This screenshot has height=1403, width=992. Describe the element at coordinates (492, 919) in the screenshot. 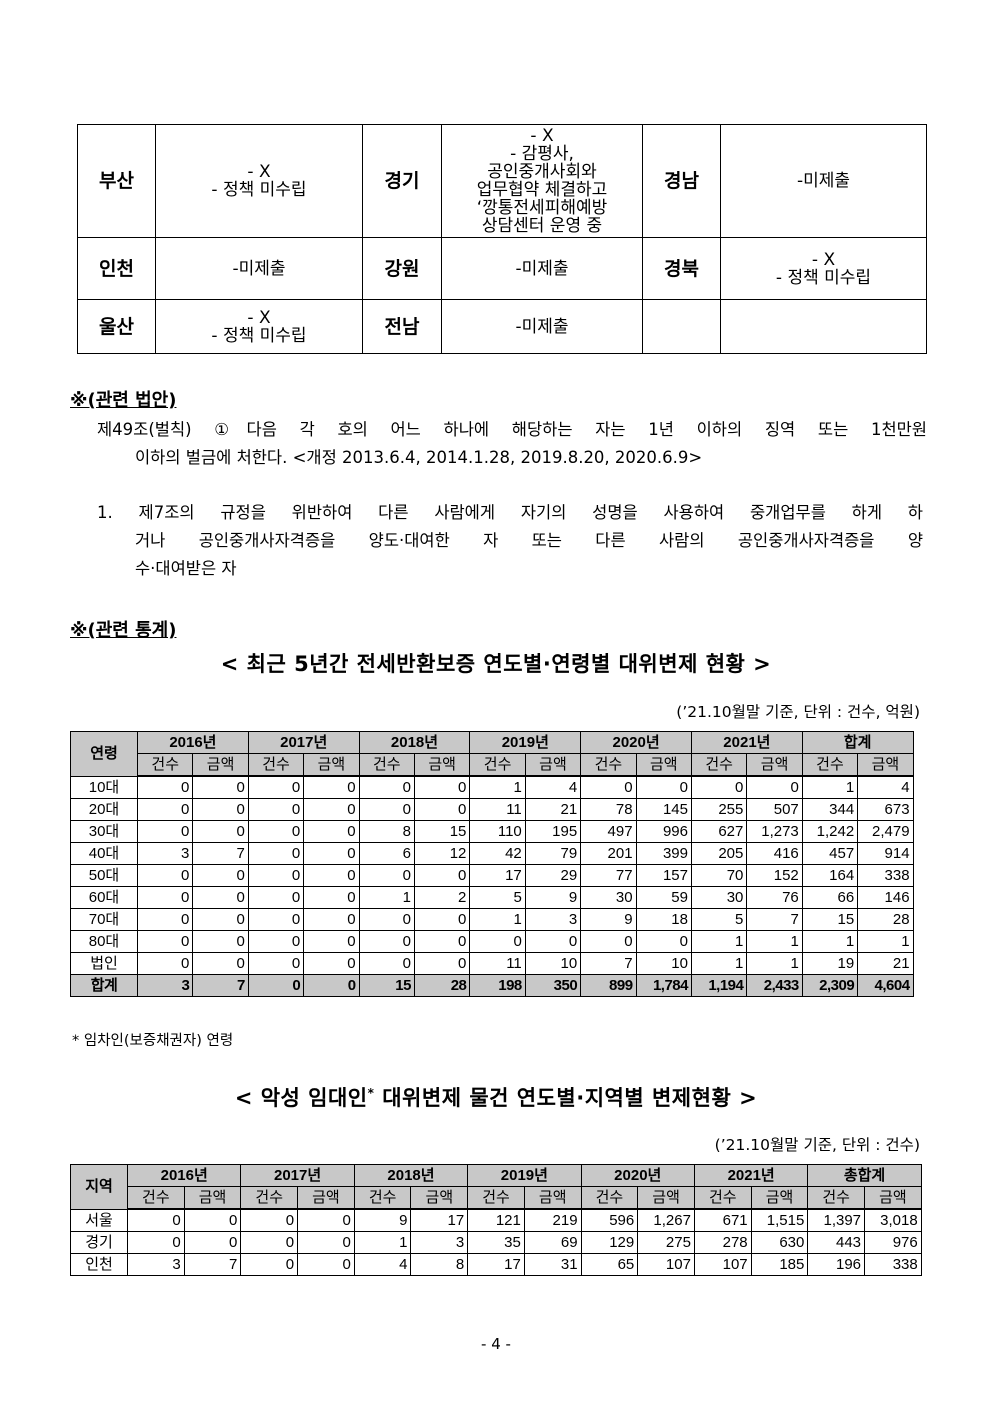

I see `table-row: 70대 0 0 0 0 0 0 1 3 9 18 5 7 15 28` at that location.